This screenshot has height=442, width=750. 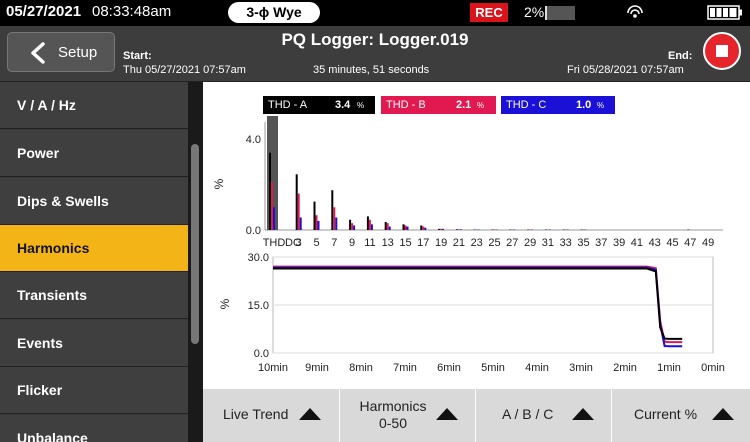 I want to click on x-tick-label: 3, so click(x=299, y=243).